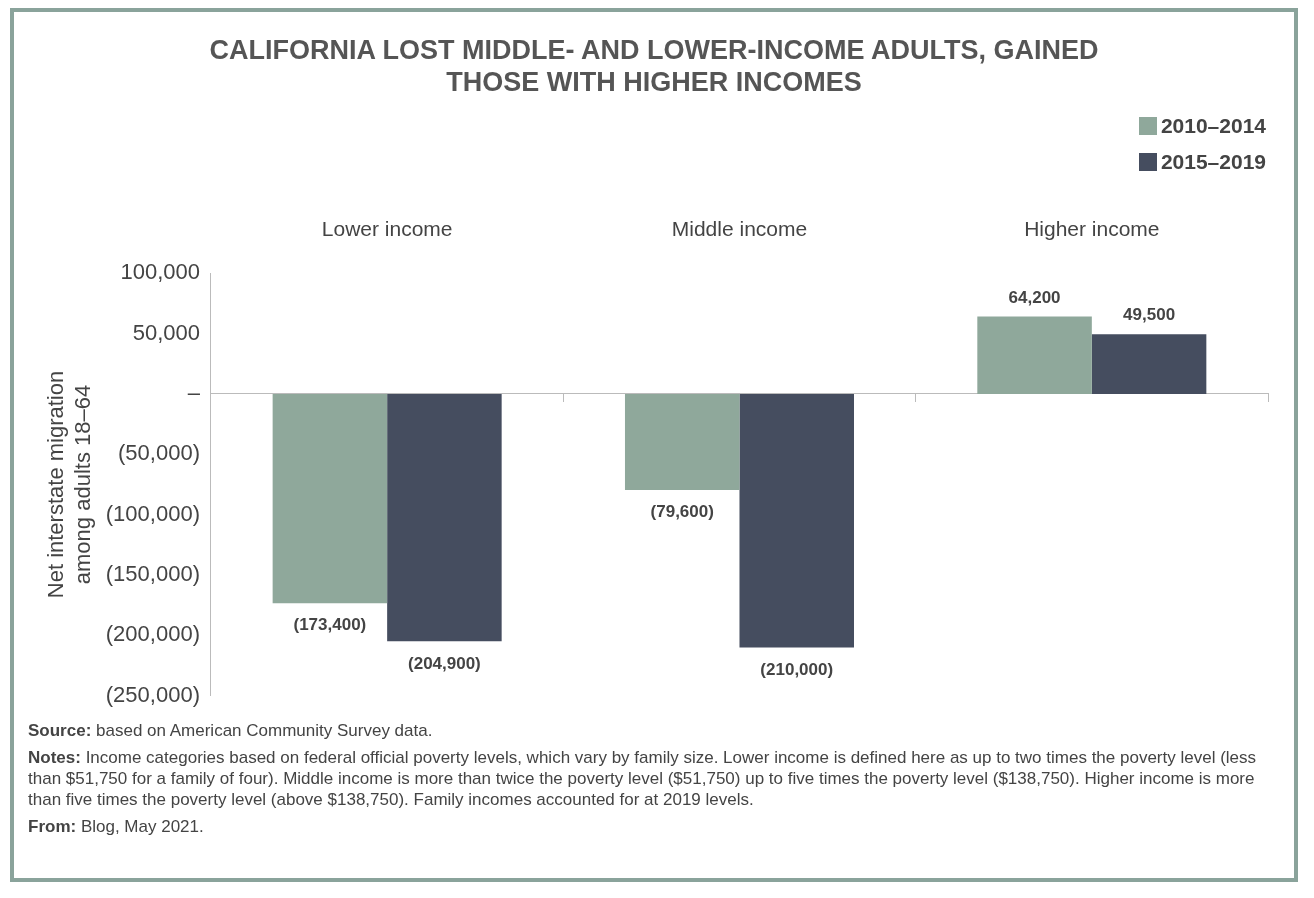 The width and height of the screenshot is (1314, 898). Describe the element at coordinates (231, 730) in the screenshot. I see `source-note: Source: based on American Community Survey data.` at that location.